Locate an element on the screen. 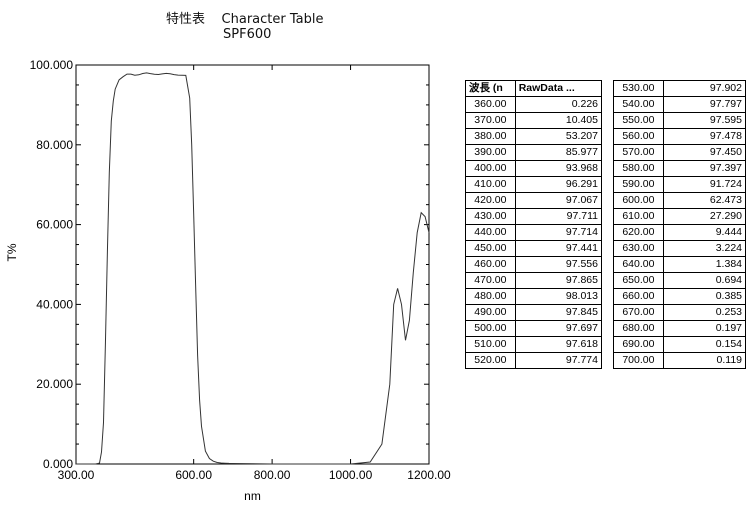 The height and width of the screenshot is (505, 750). table-row: 680.00 0.197 is located at coordinates (680, 328).